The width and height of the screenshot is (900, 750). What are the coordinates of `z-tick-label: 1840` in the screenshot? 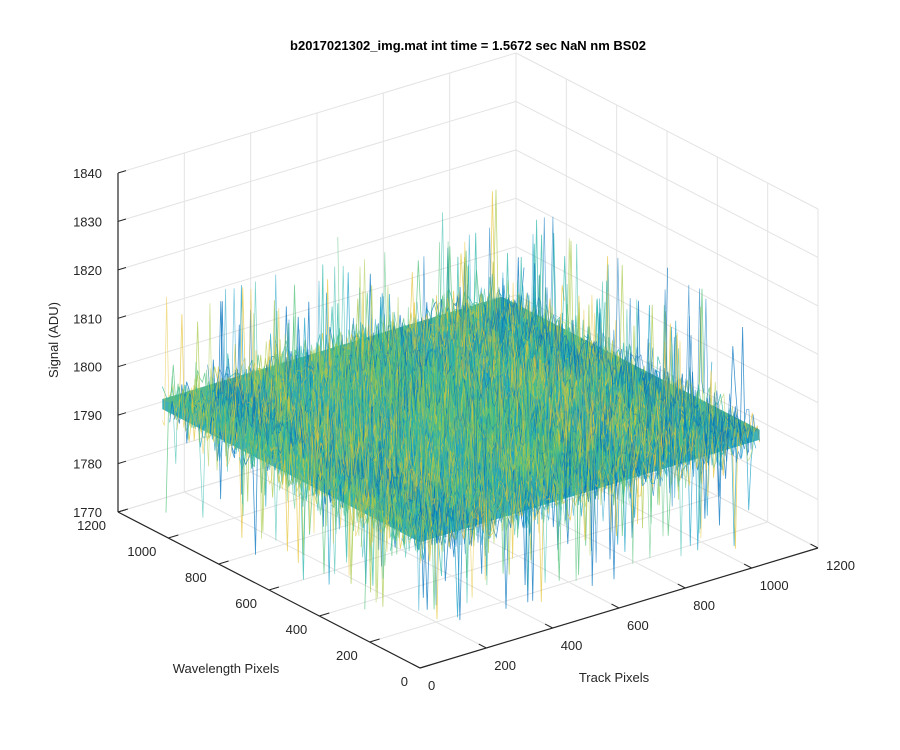 It's located at (87, 173).